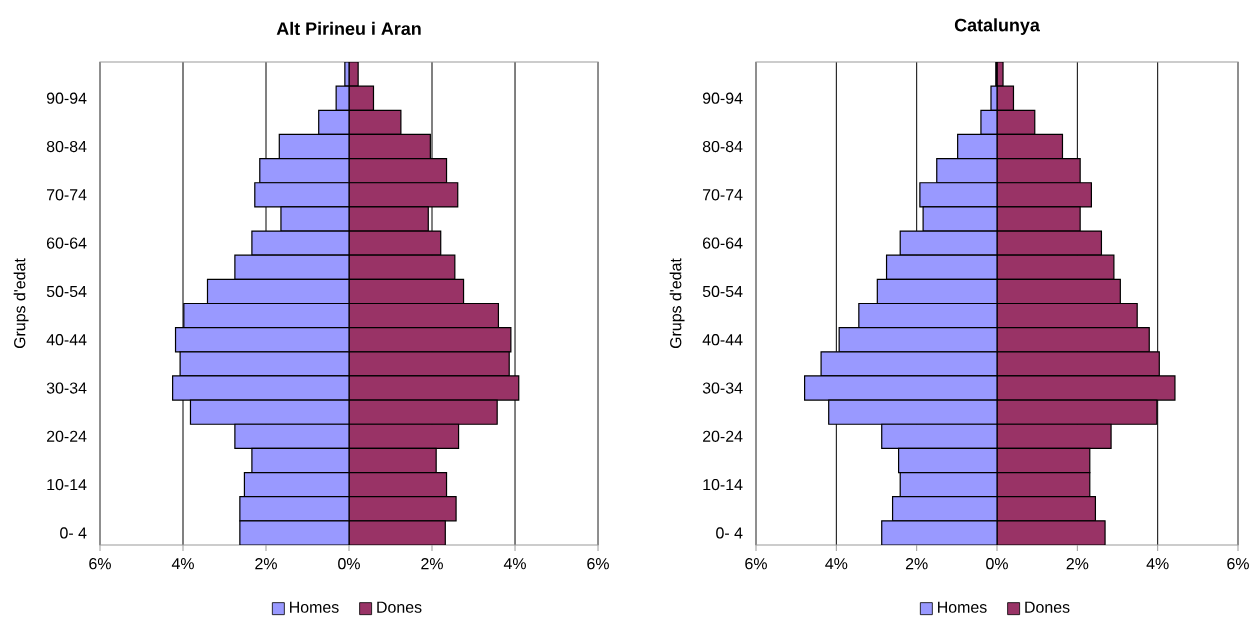 This screenshot has height=619, width=1251. Describe the element at coordinates (997, 26) in the screenshot. I see `chart-title: Catalunya` at that location.